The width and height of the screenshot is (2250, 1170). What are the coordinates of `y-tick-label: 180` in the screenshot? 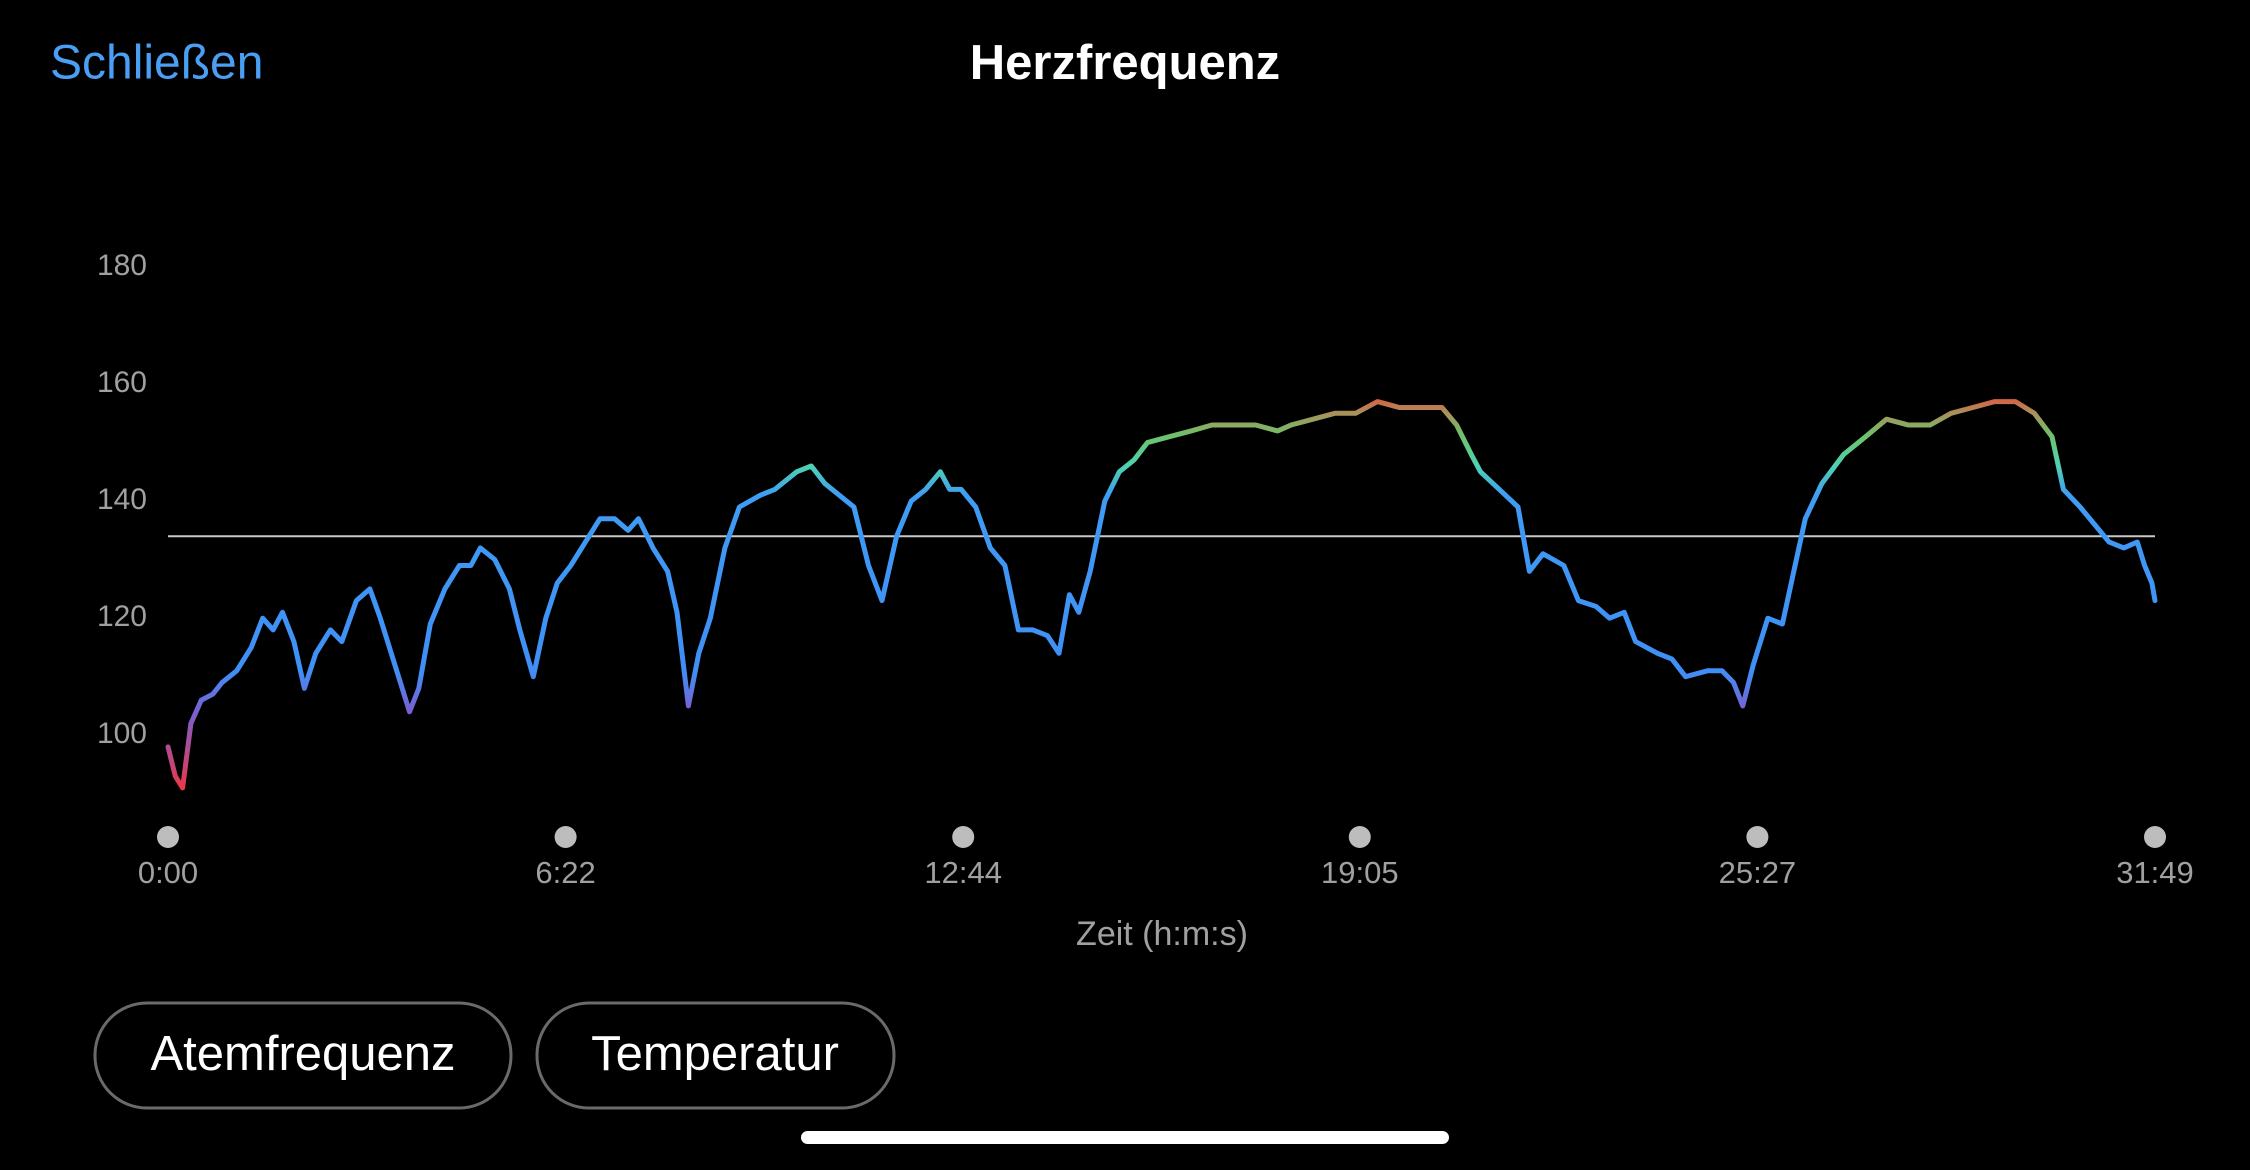 It's located at (122, 265).